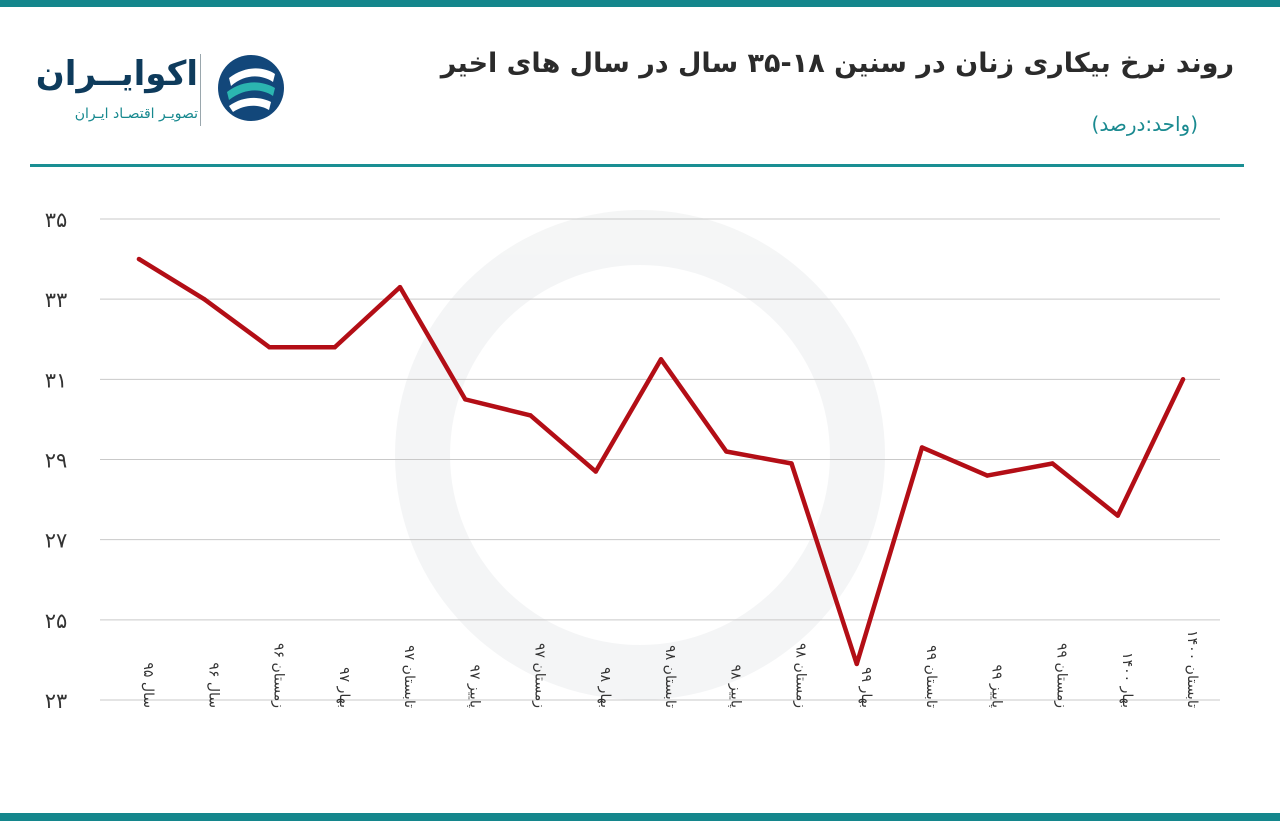 This screenshot has width=1280, height=821. Describe the element at coordinates (56, 541) in the screenshot. I see `y-tick-label: ۲۷` at that location.